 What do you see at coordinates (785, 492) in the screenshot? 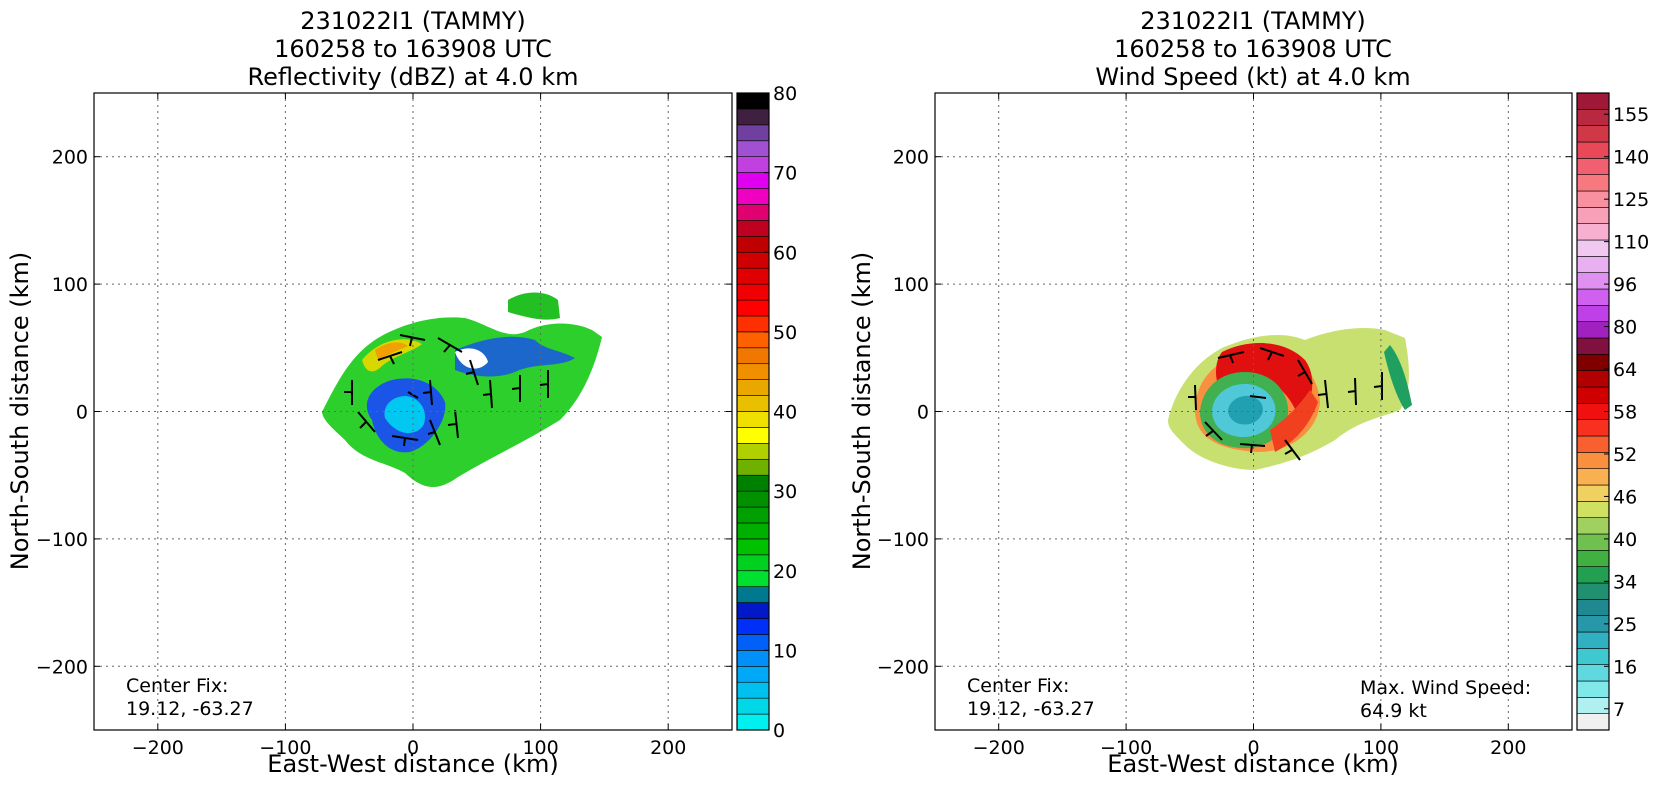
I see `reflectivity-colorbar-tick-label: 30` at bounding box center [785, 492].